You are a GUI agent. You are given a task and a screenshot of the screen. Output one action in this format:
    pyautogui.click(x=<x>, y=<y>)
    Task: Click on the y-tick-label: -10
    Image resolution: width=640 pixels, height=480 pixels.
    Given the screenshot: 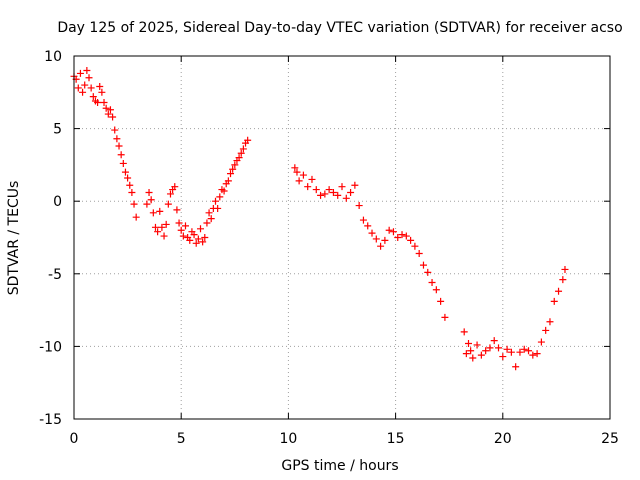 What is the action you would take?
    pyautogui.click(x=50, y=347)
    